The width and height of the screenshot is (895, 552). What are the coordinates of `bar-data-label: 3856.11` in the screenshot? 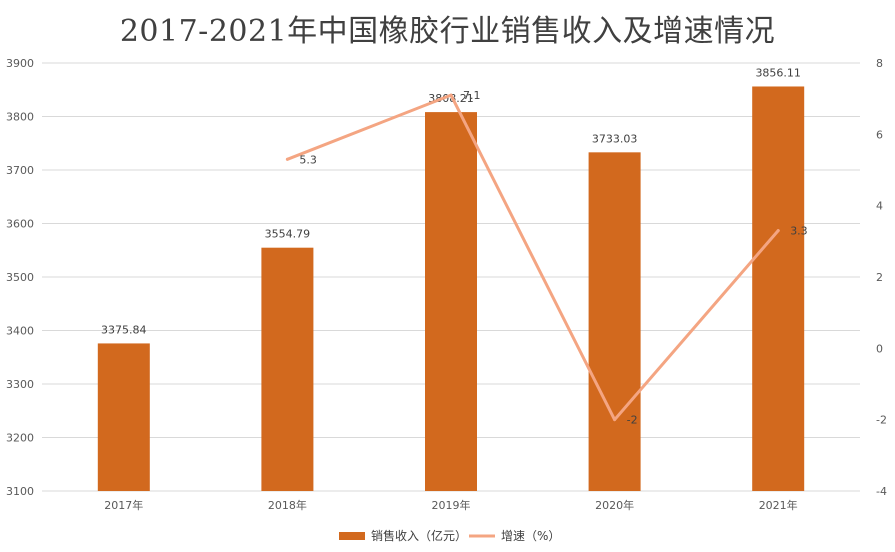 It's located at (778, 72).